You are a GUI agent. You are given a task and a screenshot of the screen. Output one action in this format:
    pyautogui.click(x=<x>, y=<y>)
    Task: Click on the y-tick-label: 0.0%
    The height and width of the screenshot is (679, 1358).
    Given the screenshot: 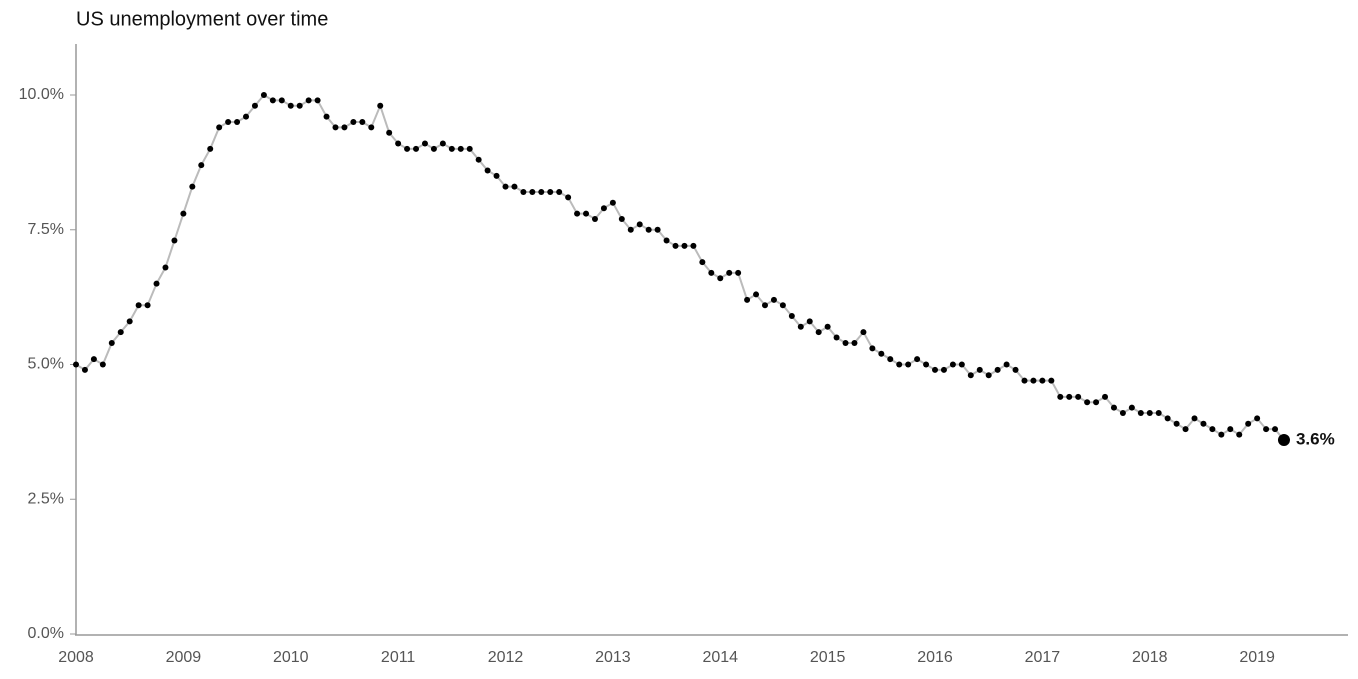 What is the action you would take?
    pyautogui.click(x=46, y=633)
    